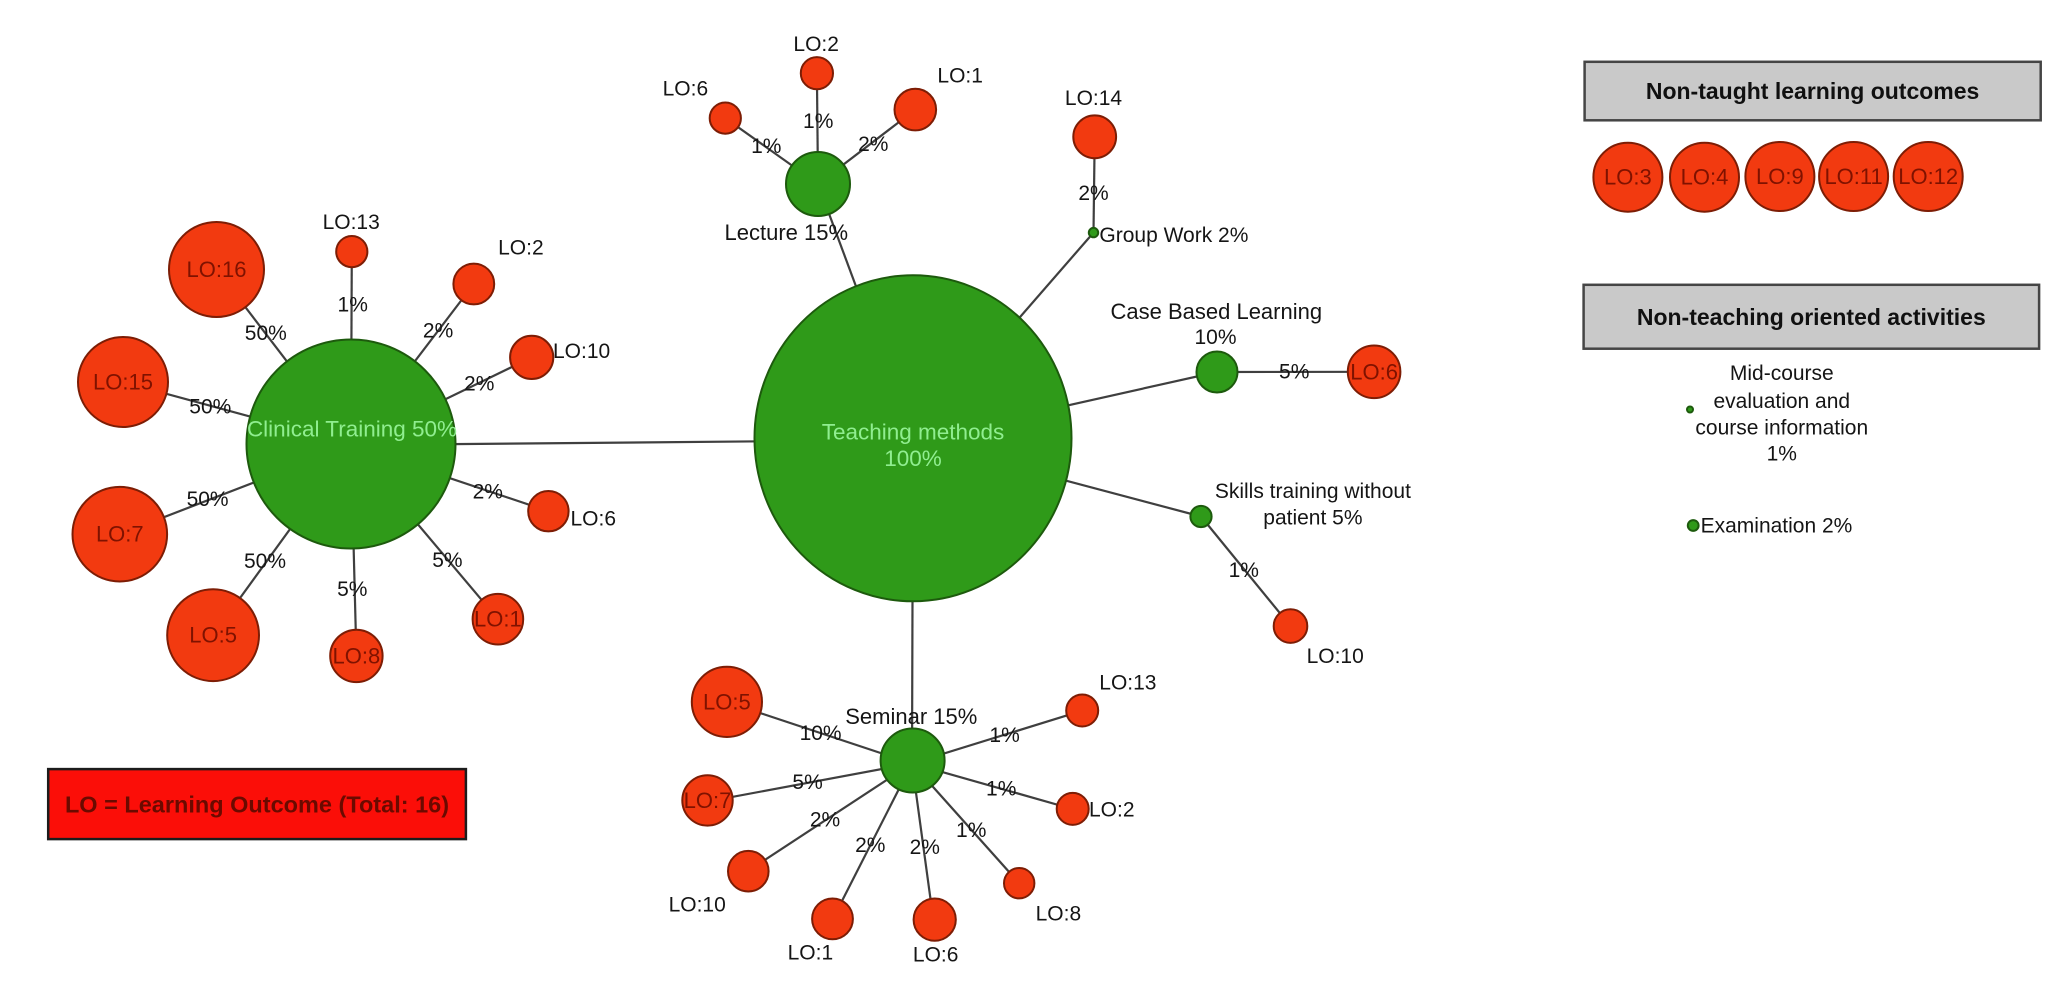 The height and width of the screenshot is (1006, 2059). I want to click on svg-text: Seminar 15%, so click(911, 716).